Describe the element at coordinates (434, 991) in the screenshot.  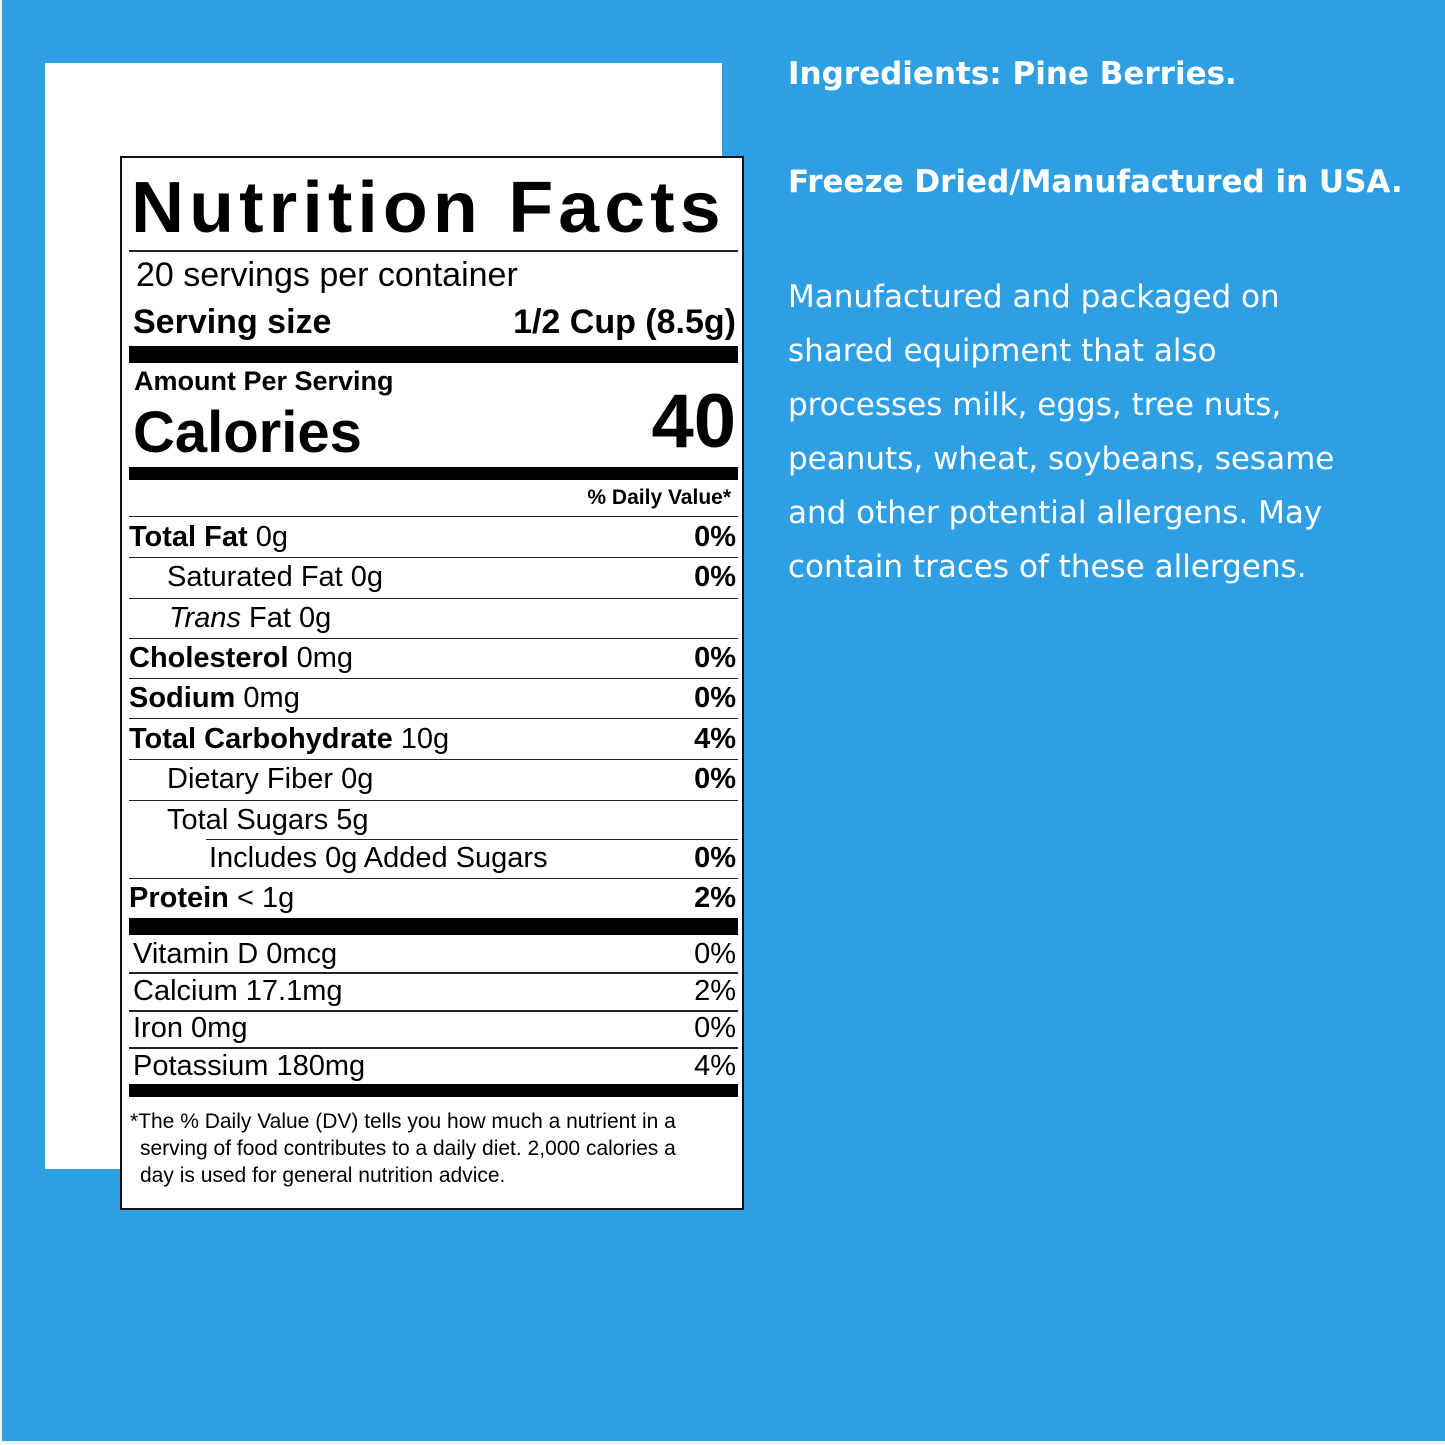
I see `vitamin-row: Calcium 17.1mg 2%` at that location.